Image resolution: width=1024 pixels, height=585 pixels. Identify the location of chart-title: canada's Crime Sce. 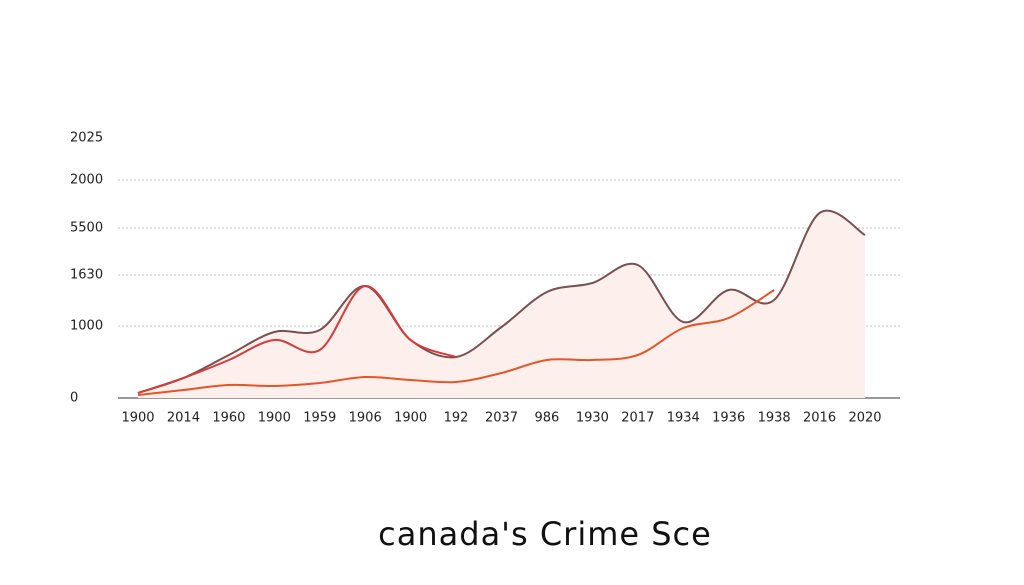
(545, 534).